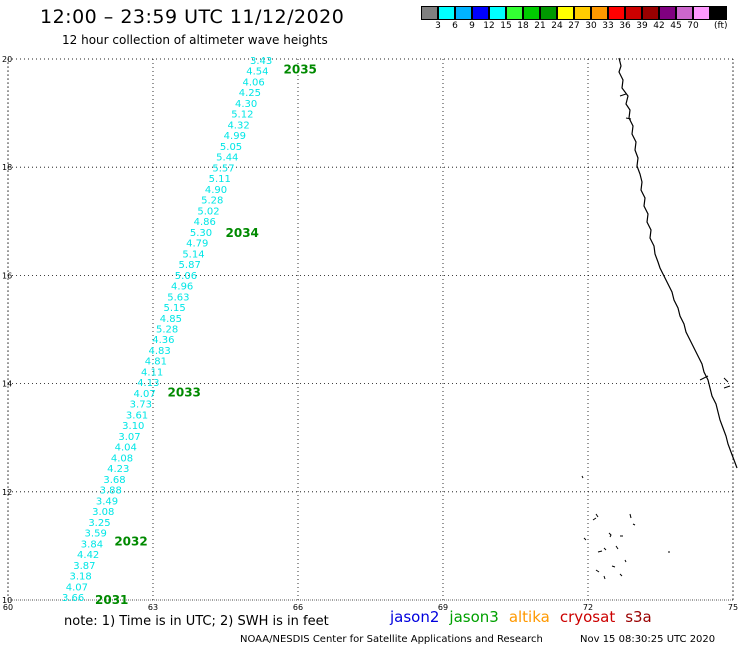 This screenshot has width=740, height=650. What do you see at coordinates (7, 59) in the screenshot?
I see `latitude-tick-label: 20` at bounding box center [7, 59].